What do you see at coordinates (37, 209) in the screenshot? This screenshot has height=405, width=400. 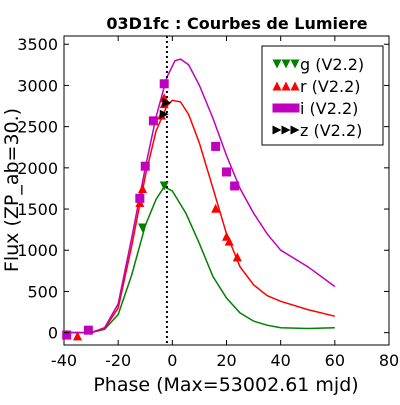 I see `y-tick-label: 1500` at bounding box center [37, 209].